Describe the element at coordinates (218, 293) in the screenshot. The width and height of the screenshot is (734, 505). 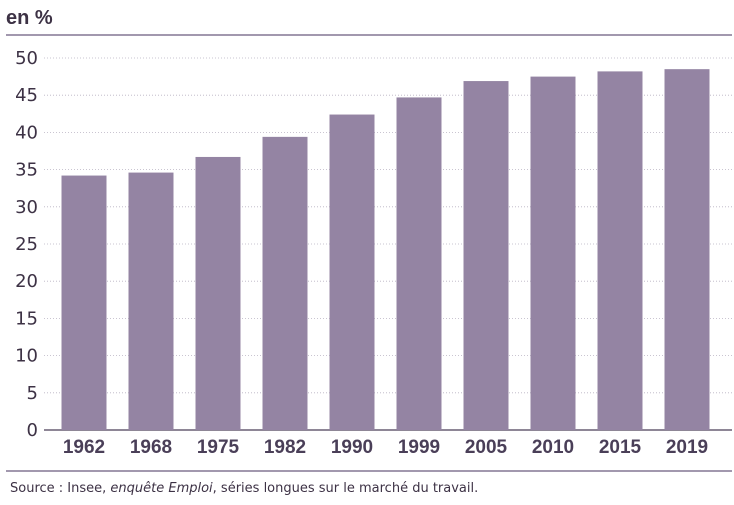
I see `bar-1975` at that location.